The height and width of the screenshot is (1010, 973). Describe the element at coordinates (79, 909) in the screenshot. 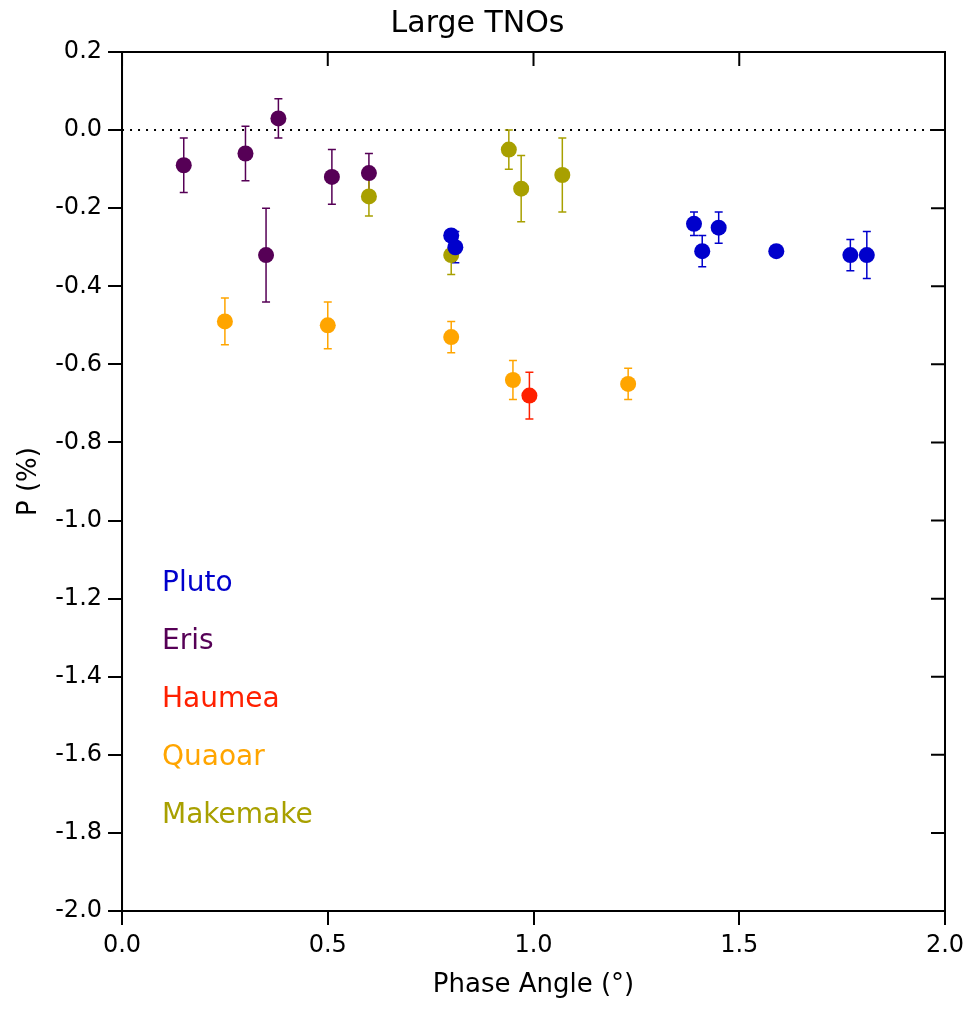

I see `y-tick-label: -2.0` at that location.